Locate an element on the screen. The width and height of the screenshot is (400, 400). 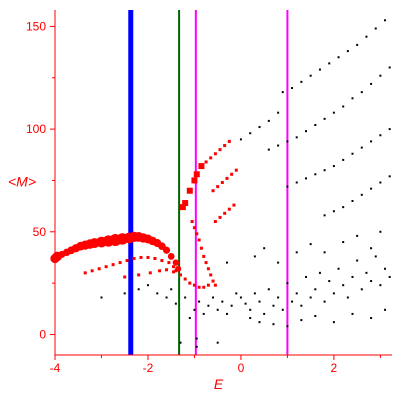
y-tick-label: 50 is located at coordinates (40, 232).